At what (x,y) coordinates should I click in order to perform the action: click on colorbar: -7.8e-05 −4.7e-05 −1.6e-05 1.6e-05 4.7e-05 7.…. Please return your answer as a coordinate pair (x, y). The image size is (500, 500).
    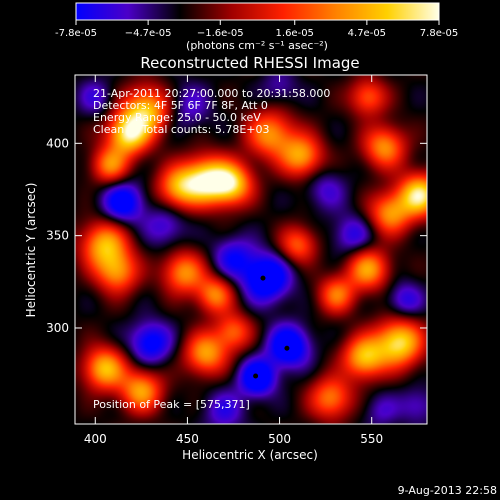
    Looking at the image, I should click on (256, 27).